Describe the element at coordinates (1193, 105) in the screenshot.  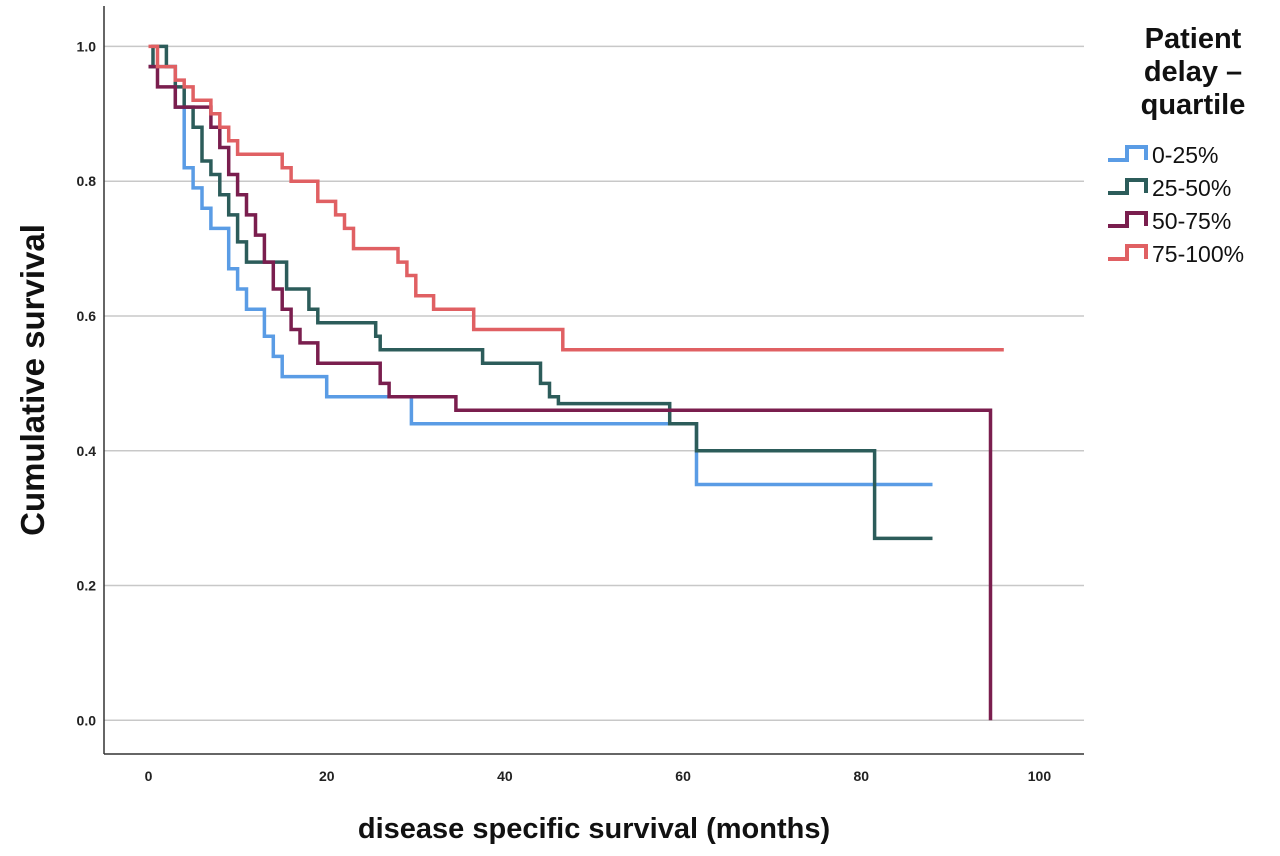
I see `legend-title-line-3: quartile` at that location.